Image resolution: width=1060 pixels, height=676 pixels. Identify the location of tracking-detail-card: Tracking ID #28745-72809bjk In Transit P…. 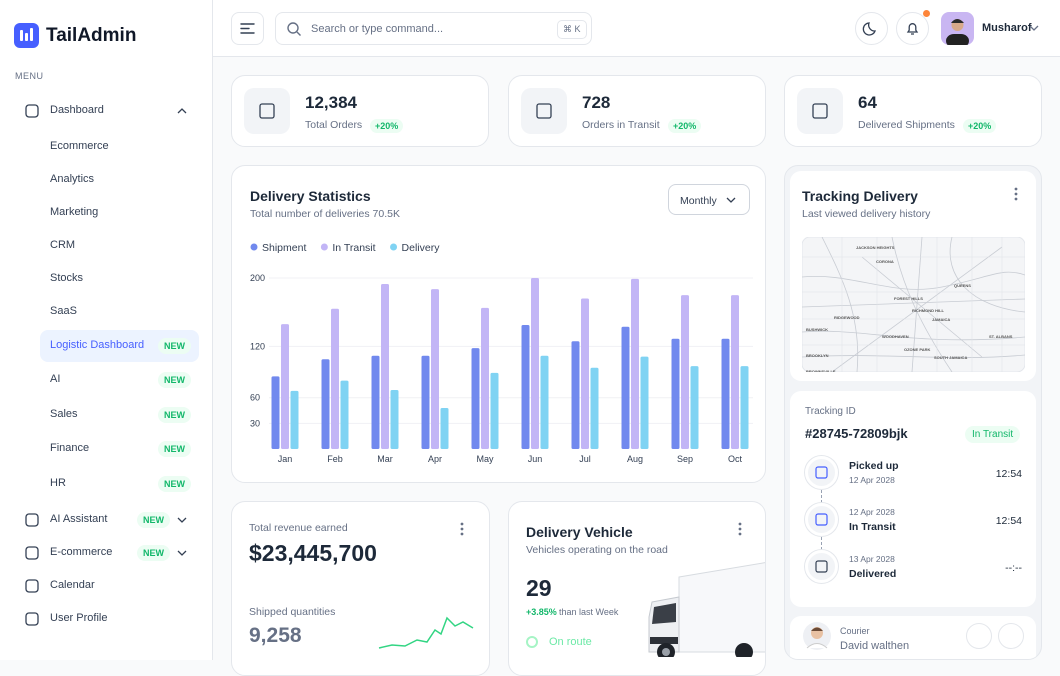
(913, 499).